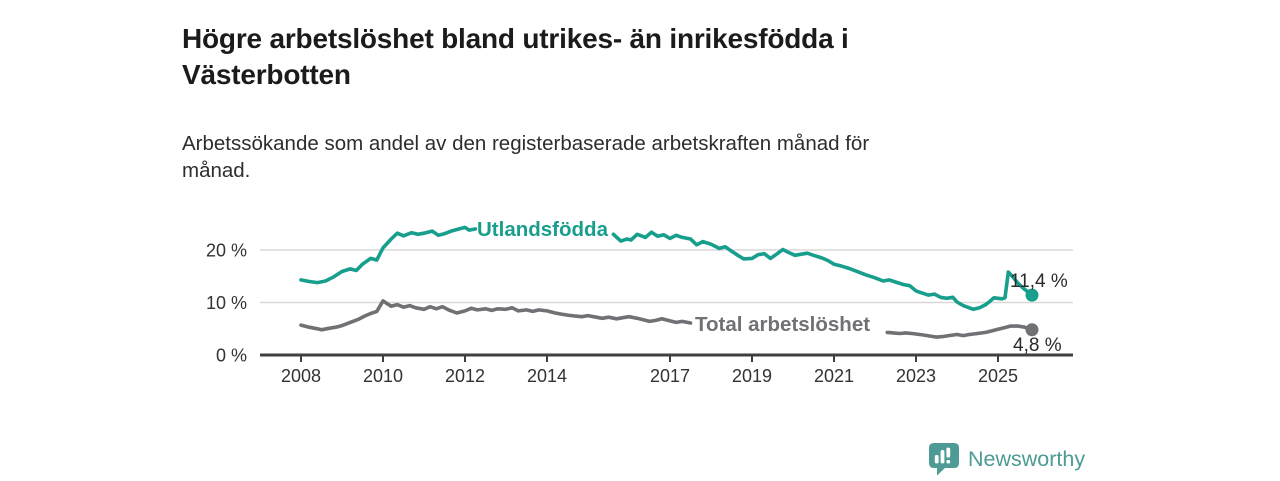 The width and height of the screenshot is (1280, 481). I want to click on x-axis-label: 2010, so click(383, 376).